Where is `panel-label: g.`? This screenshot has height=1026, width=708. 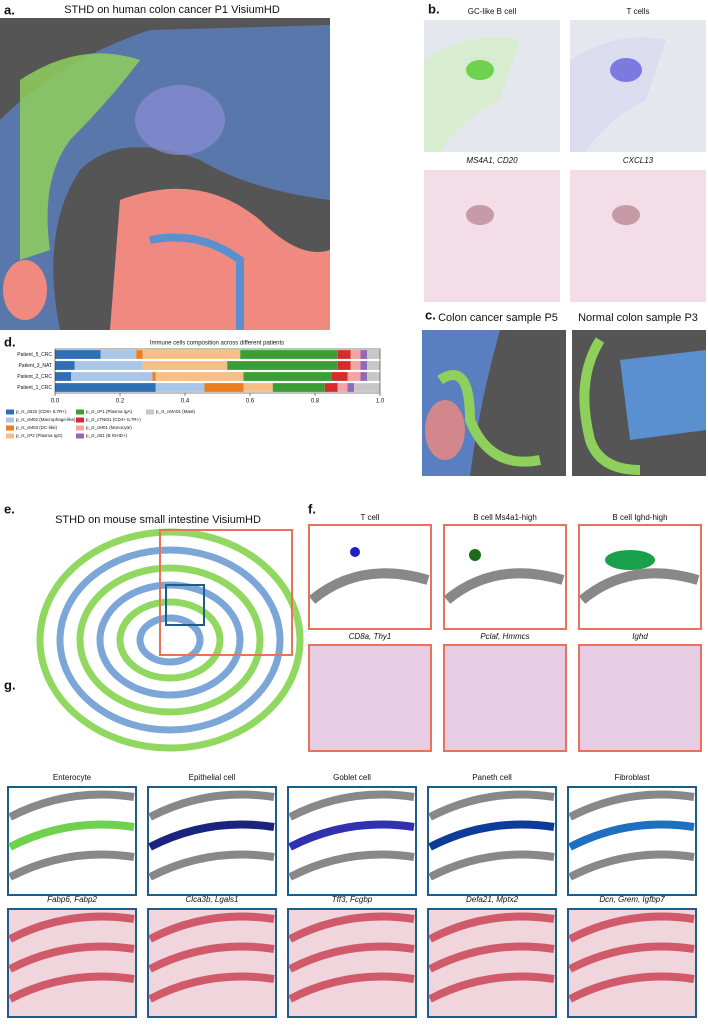 panel-label: g. is located at coordinates (10, 684).